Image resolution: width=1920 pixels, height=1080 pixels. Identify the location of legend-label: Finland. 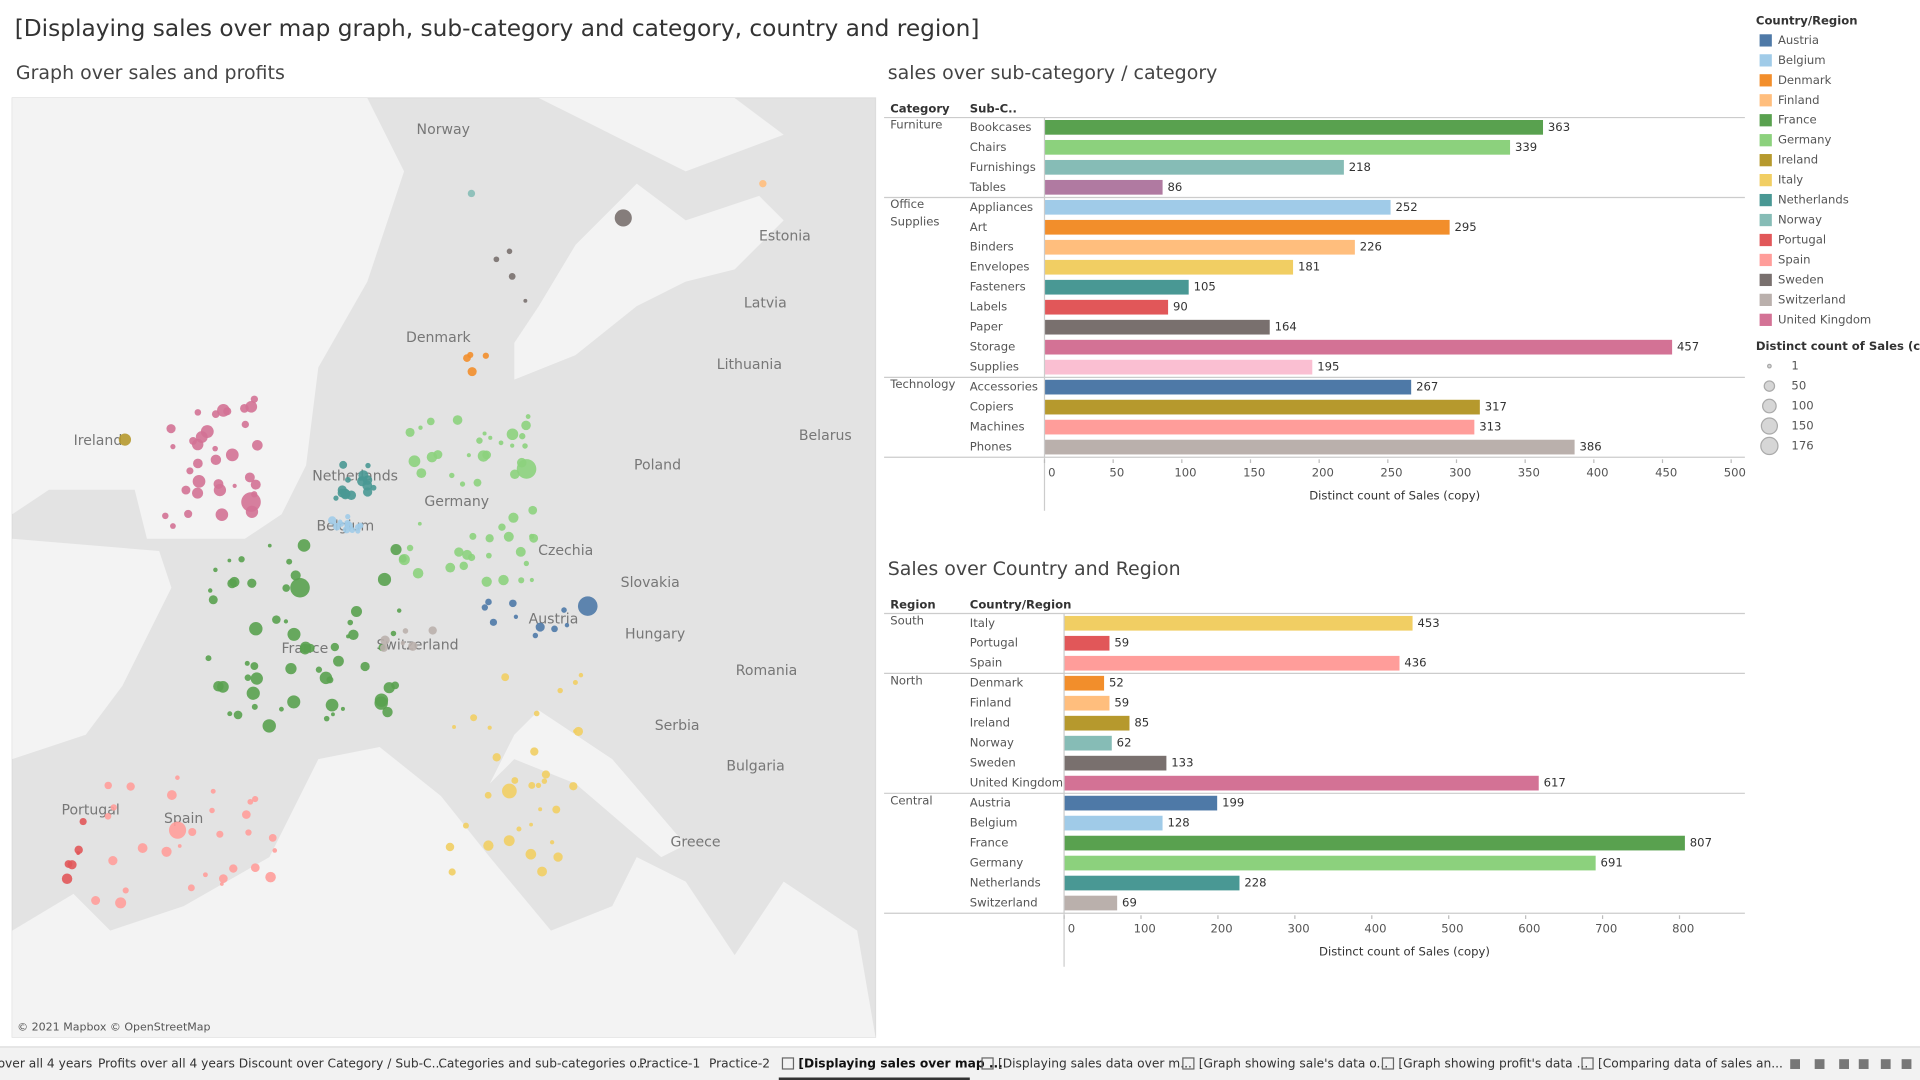
(1799, 100).